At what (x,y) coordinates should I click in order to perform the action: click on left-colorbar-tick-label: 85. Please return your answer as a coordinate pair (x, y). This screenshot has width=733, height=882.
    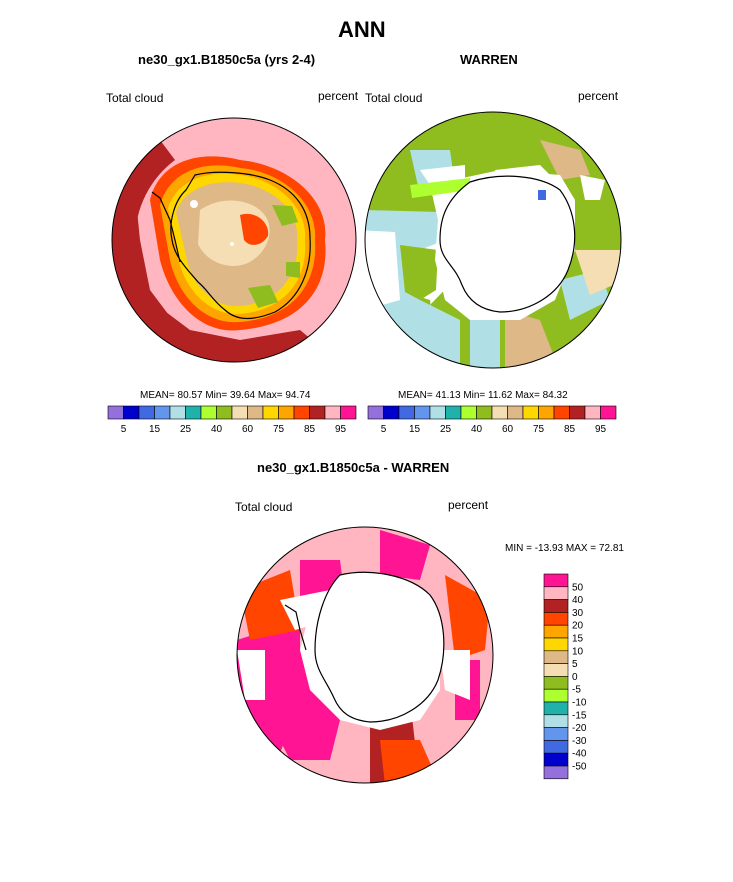
    Looking at the image, I should click on (310, 429).